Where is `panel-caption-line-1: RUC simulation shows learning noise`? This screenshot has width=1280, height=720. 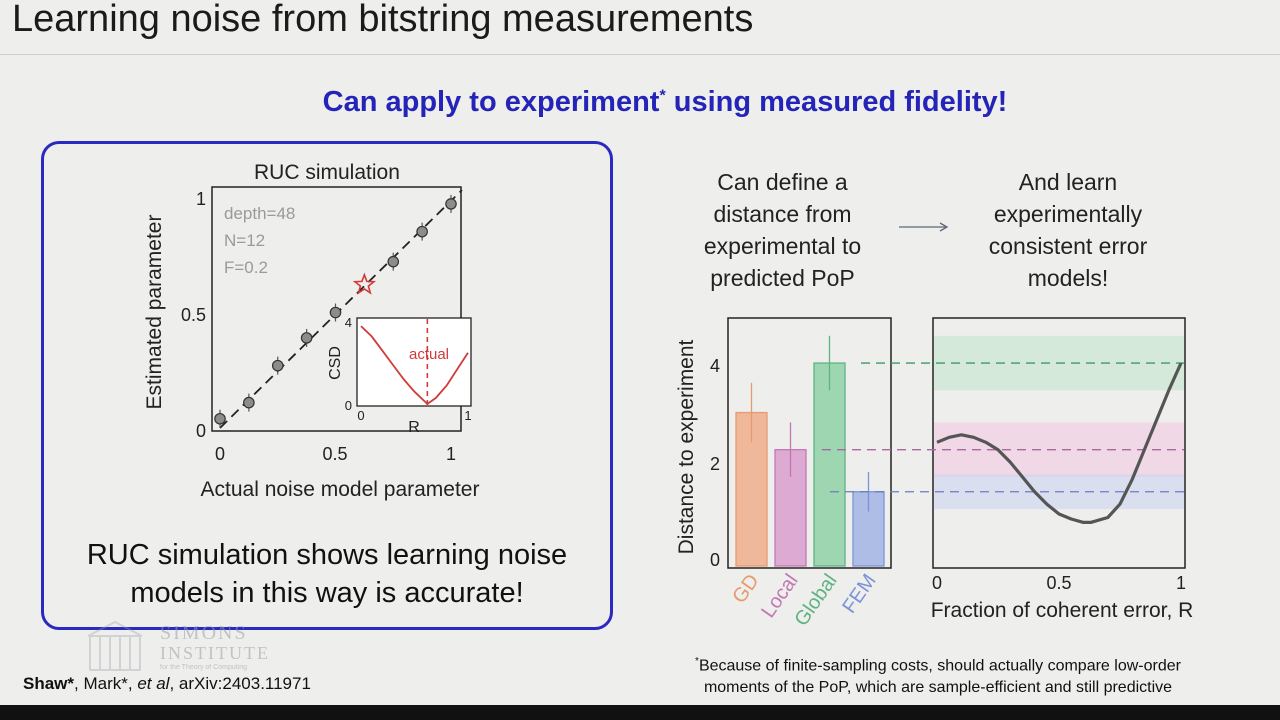
panel-caption-line-1: RUC simulation shows learning noise is located at coordinates (327, 555).